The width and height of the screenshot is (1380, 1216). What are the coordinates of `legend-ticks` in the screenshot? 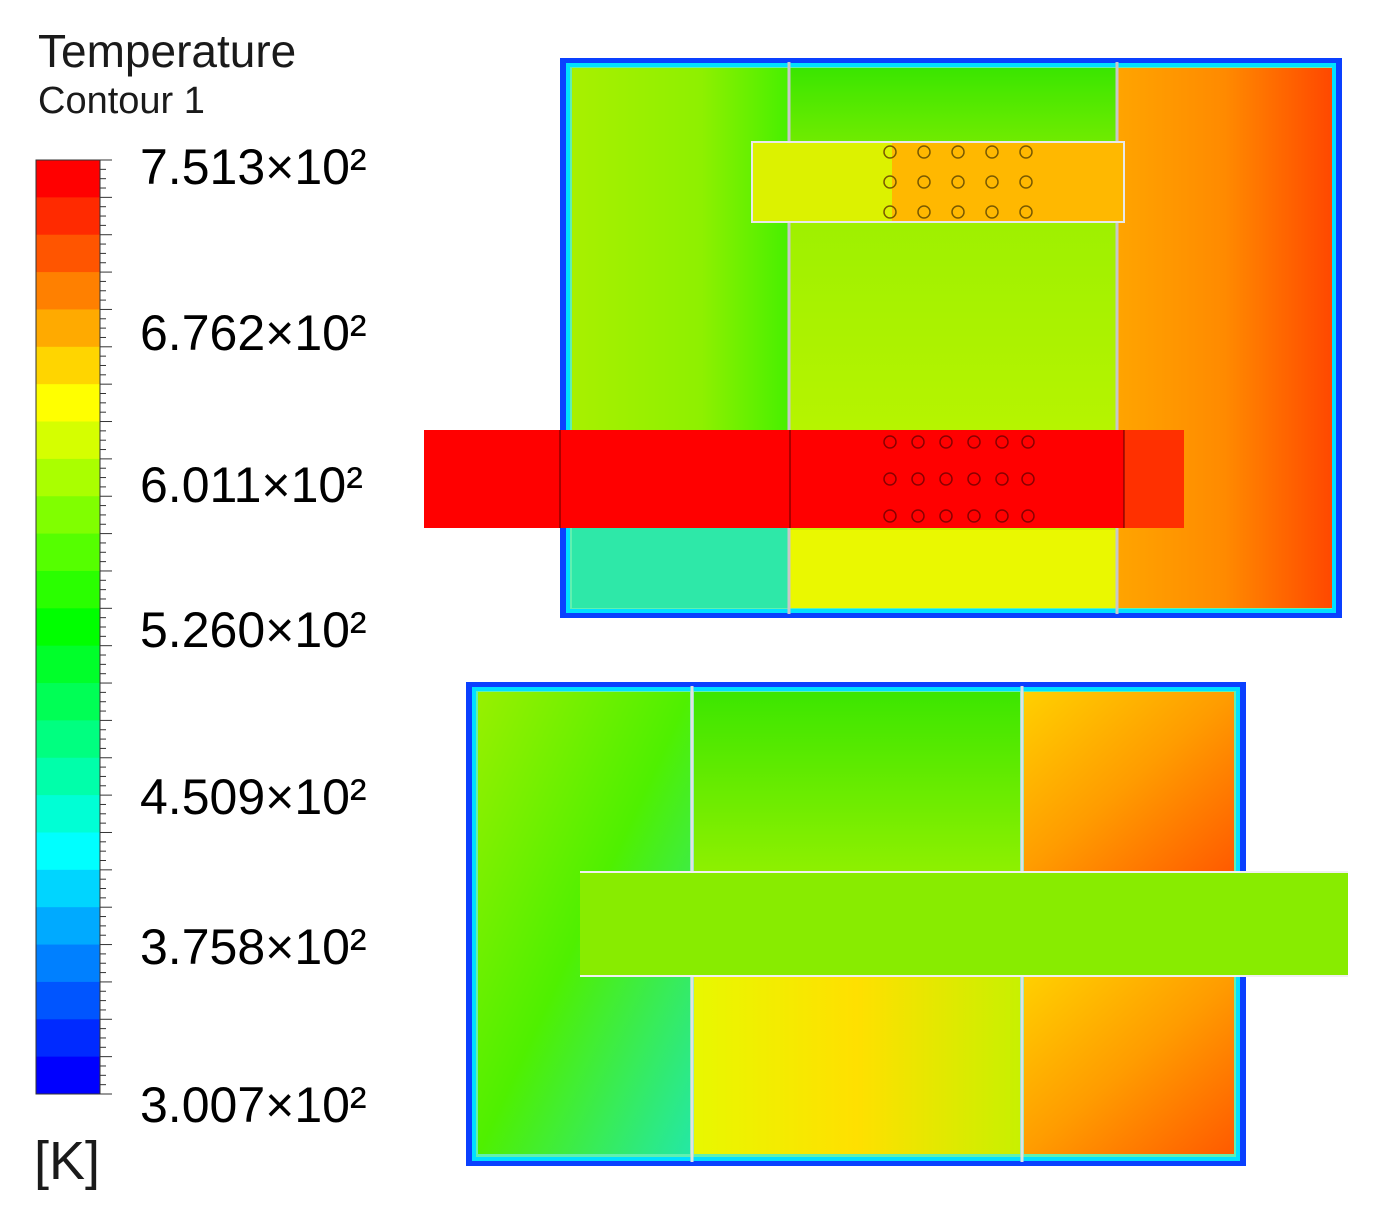 It's located at (106, 627).